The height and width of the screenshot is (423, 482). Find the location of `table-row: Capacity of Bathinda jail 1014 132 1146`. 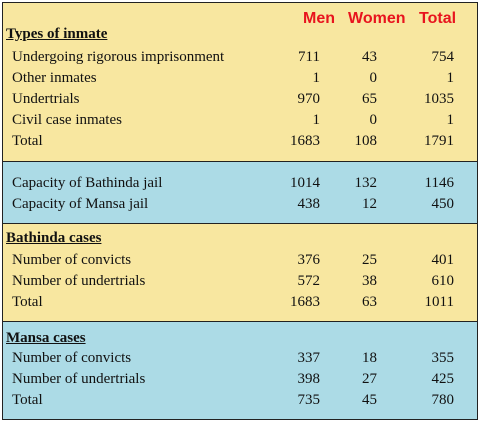

table-row: Capacity of Bathinda jail 1014 132 1146 is located at coordinates (240, 185).